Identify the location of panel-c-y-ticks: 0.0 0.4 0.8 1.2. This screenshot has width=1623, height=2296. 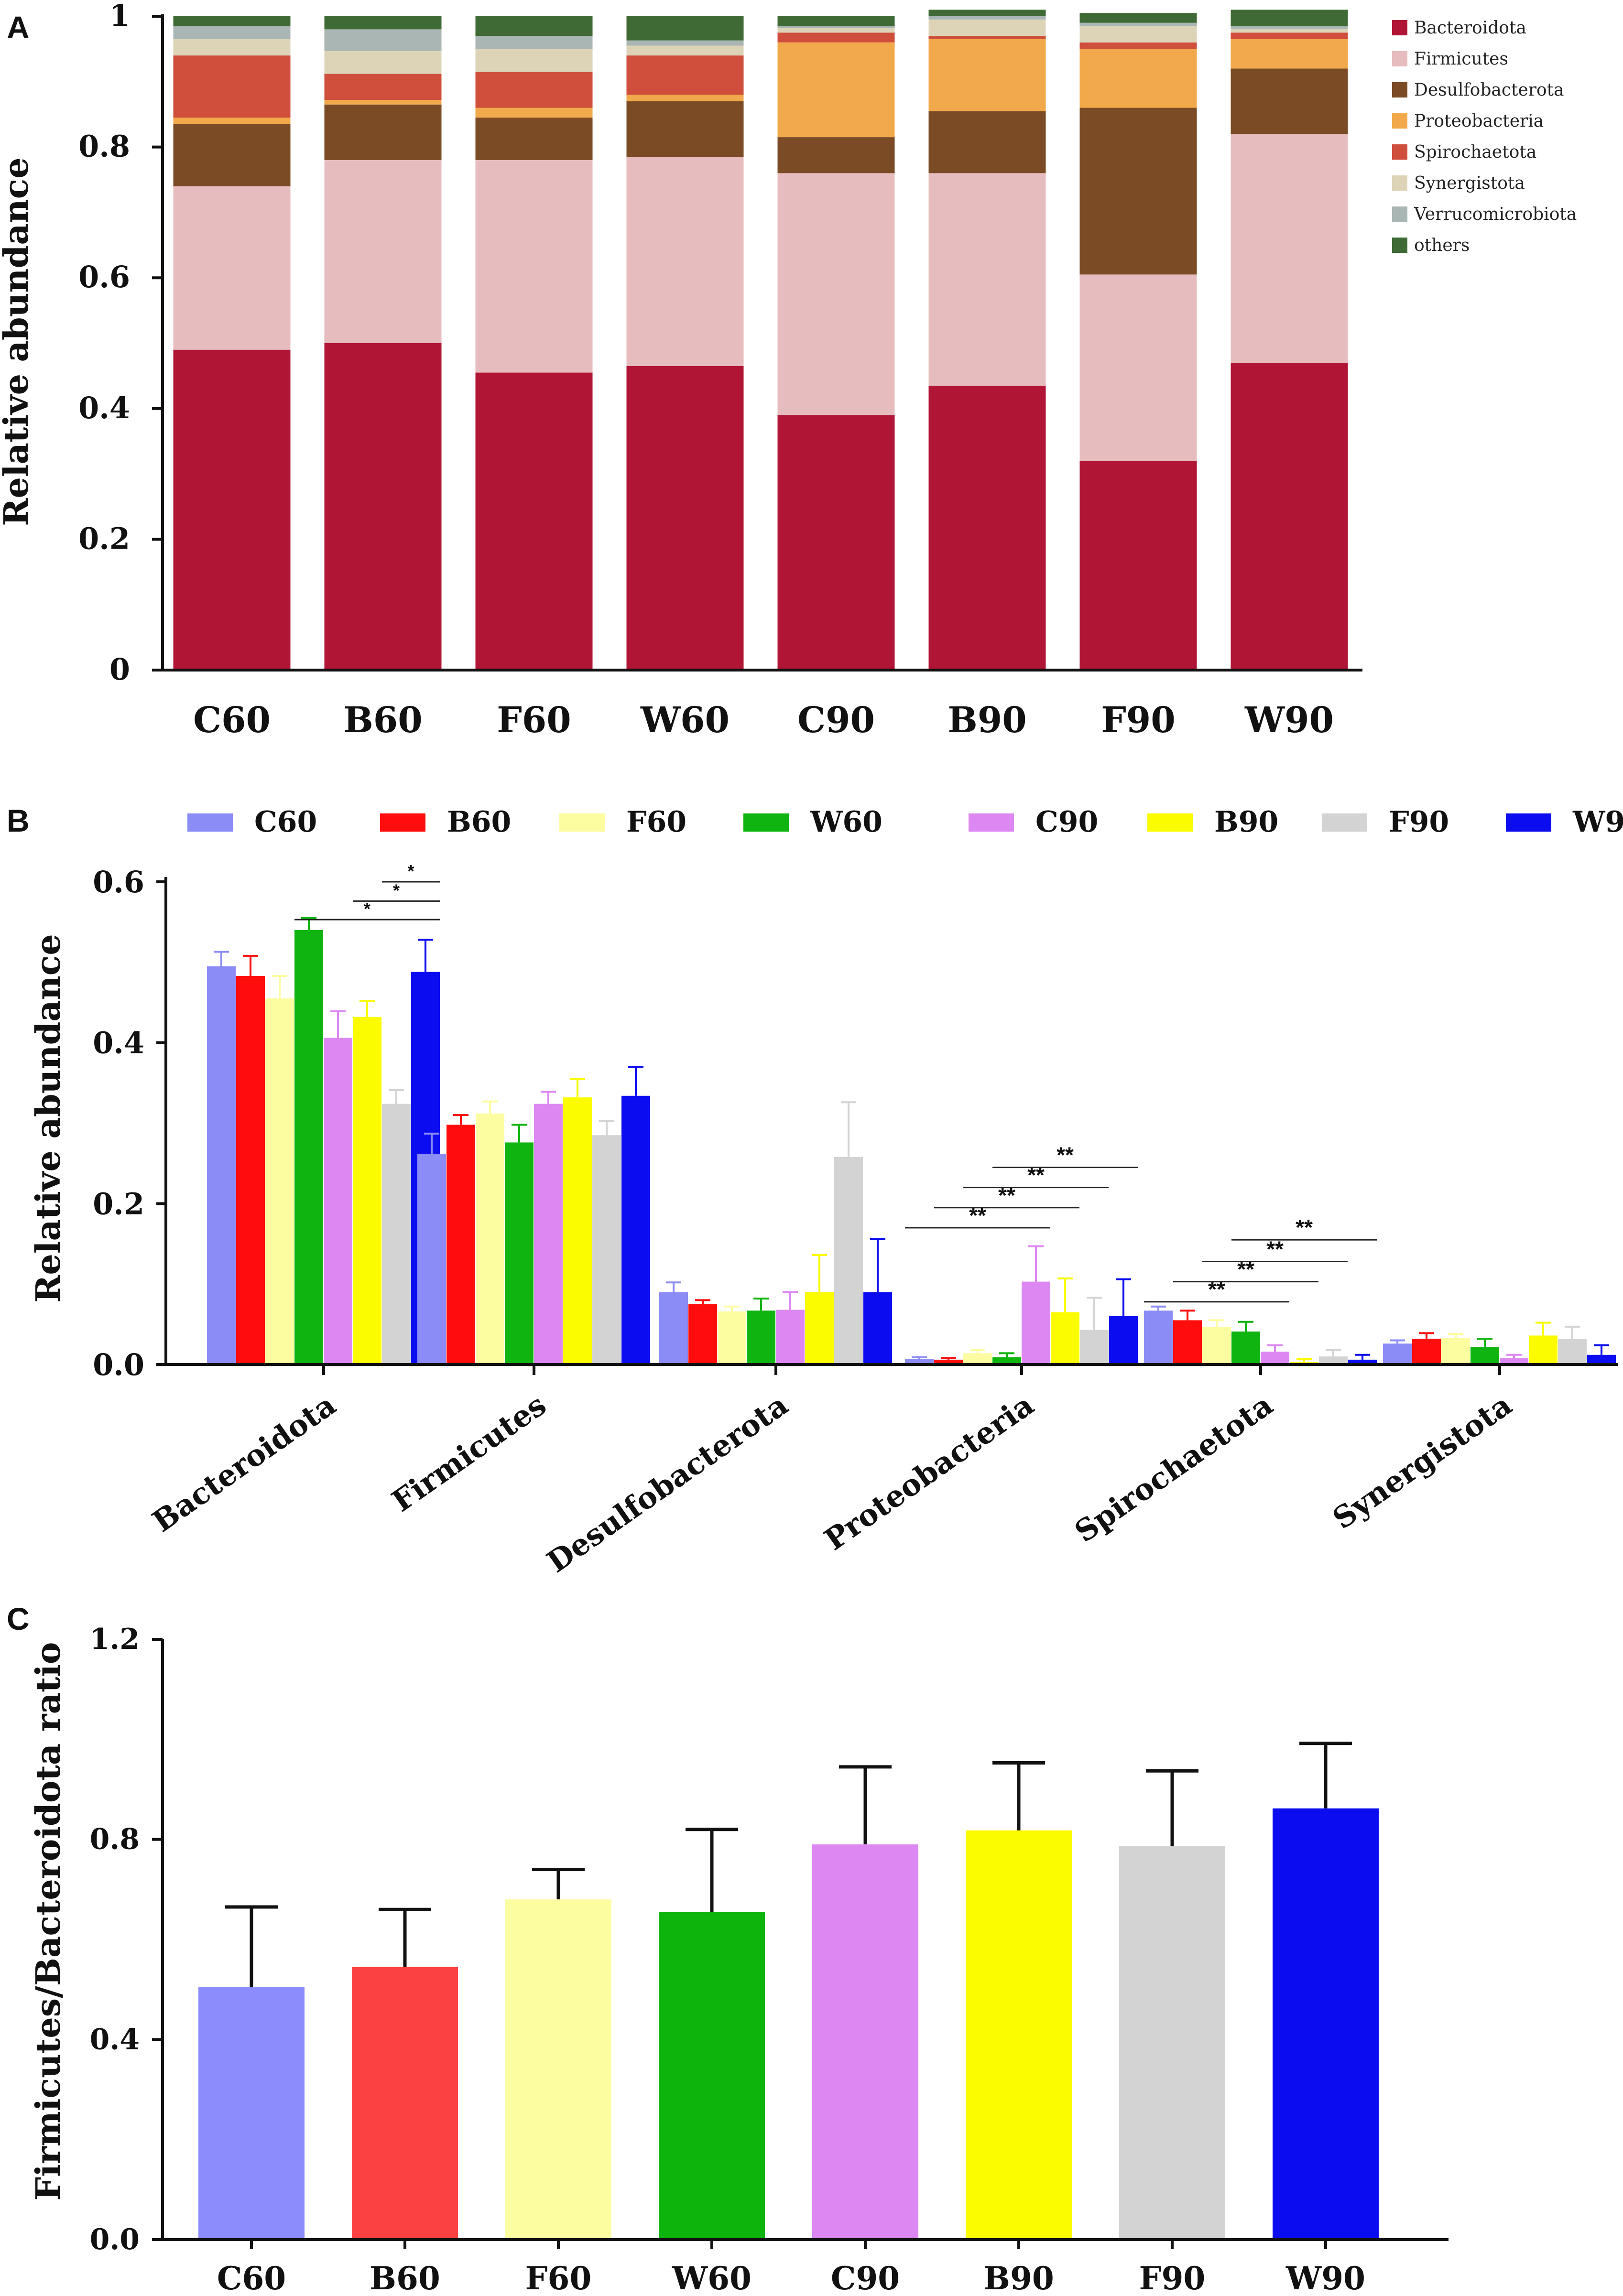
(126, 1939).